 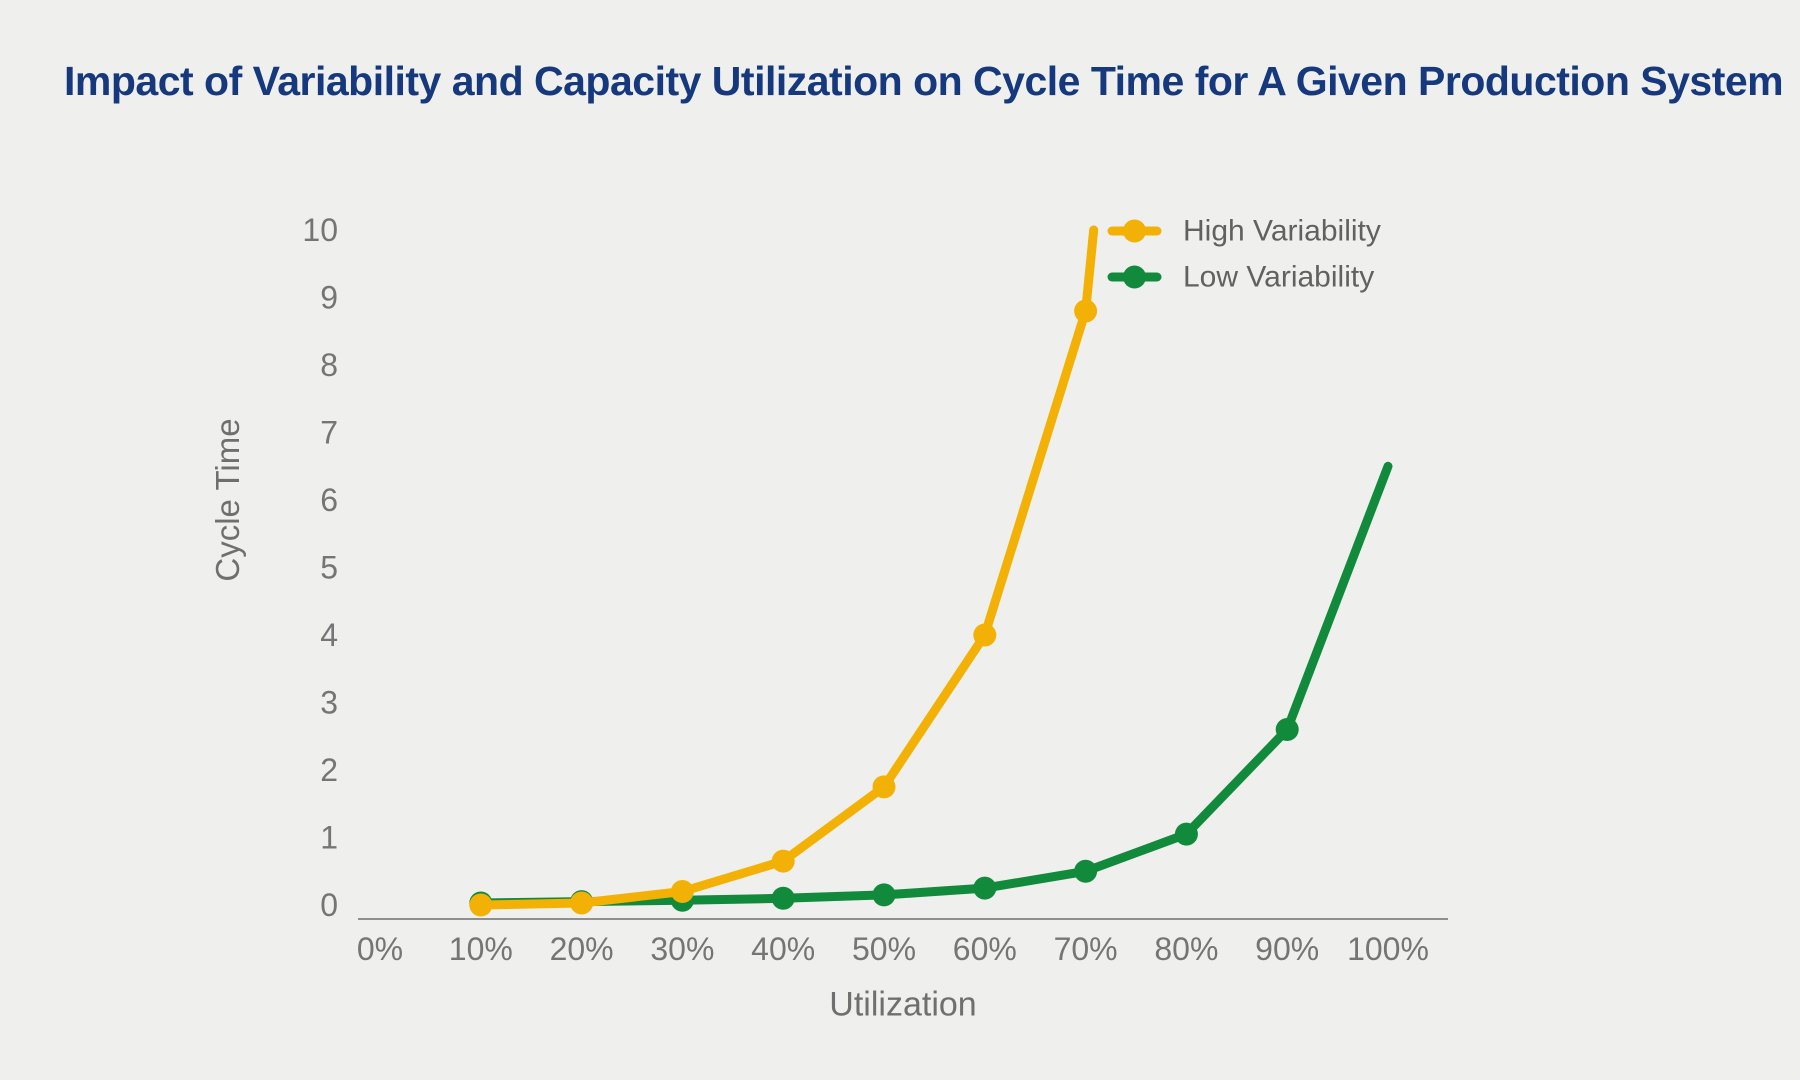 I want to click on y-tick-label: 3, so click(x=329, y=703).